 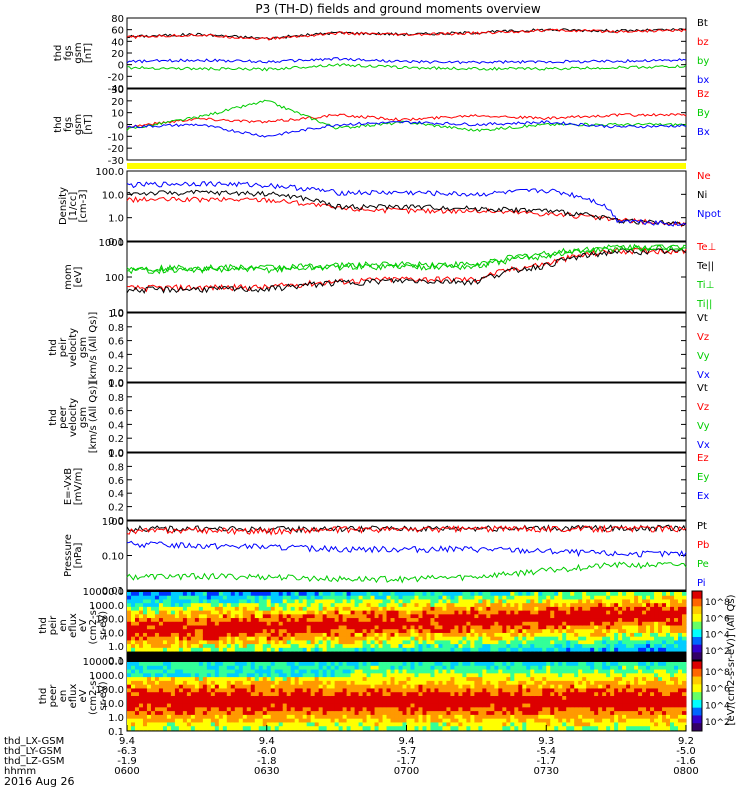 I want to click on y-tick-label: 10000.0, so click(x=103, y=592).